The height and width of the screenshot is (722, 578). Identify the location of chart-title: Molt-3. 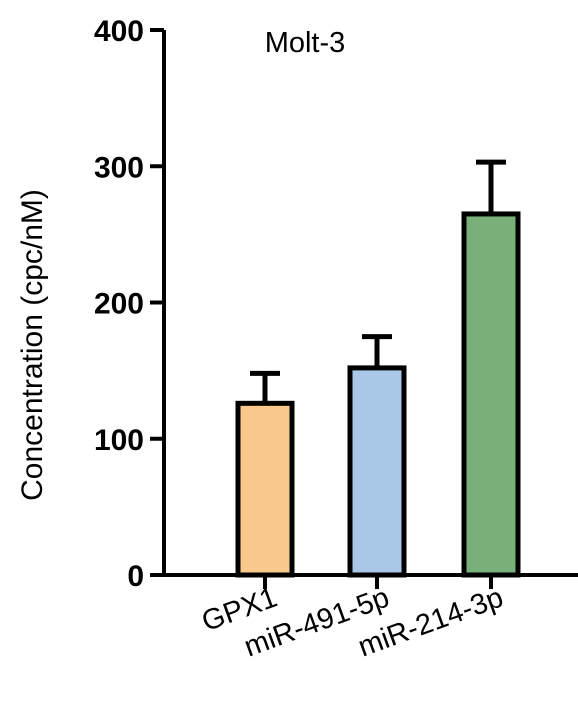
(305, 43).